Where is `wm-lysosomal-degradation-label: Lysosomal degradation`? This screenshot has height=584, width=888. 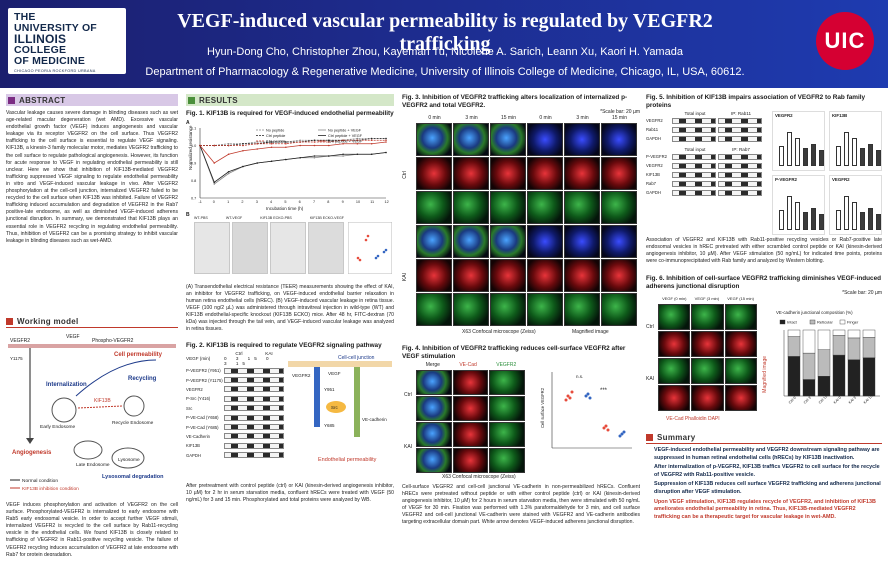 wm-lysosomal-degradation-label: Lysosomal degradation is located at coordinates (133, 477).